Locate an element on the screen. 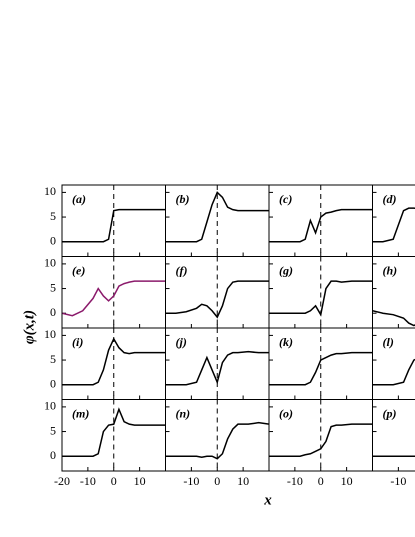 The image size is (415, 537). panel-title: (n) is located at coordinates (183, 413).